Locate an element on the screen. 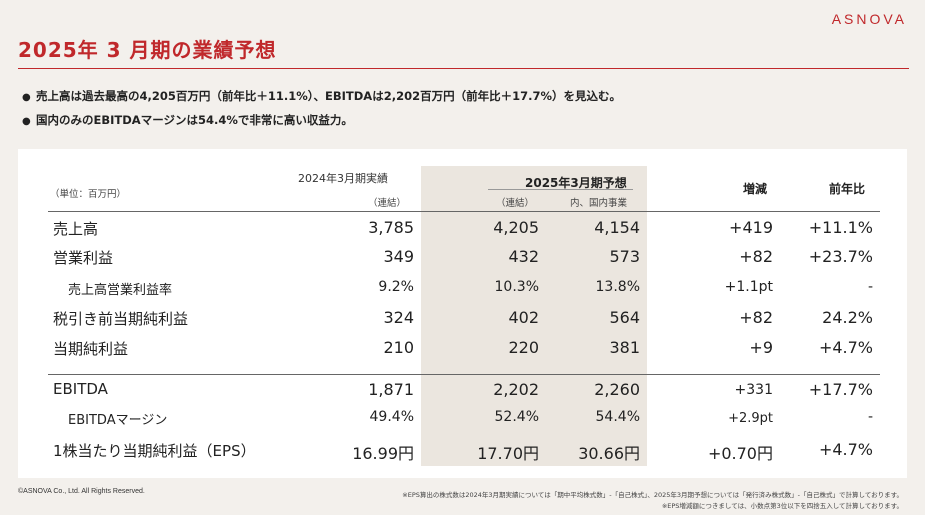 This screenshot has height=515, width=925. cell-actual: 349 is located at coordinates (398, 256).